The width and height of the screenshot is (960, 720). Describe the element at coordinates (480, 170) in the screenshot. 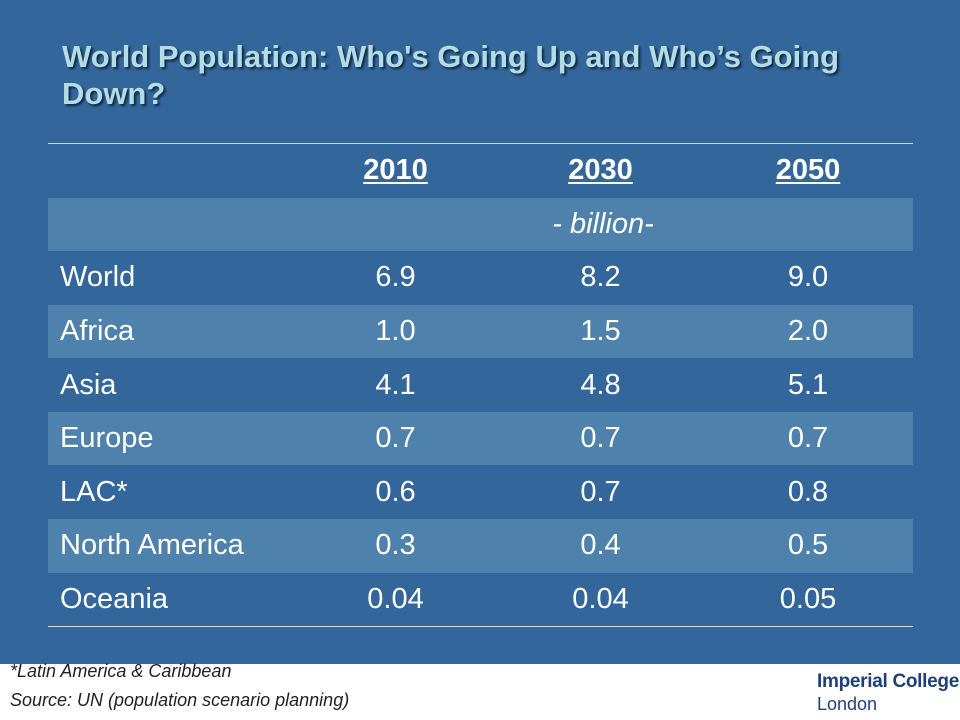

I see `table-header-row: 2010 2030 2050` at that location.